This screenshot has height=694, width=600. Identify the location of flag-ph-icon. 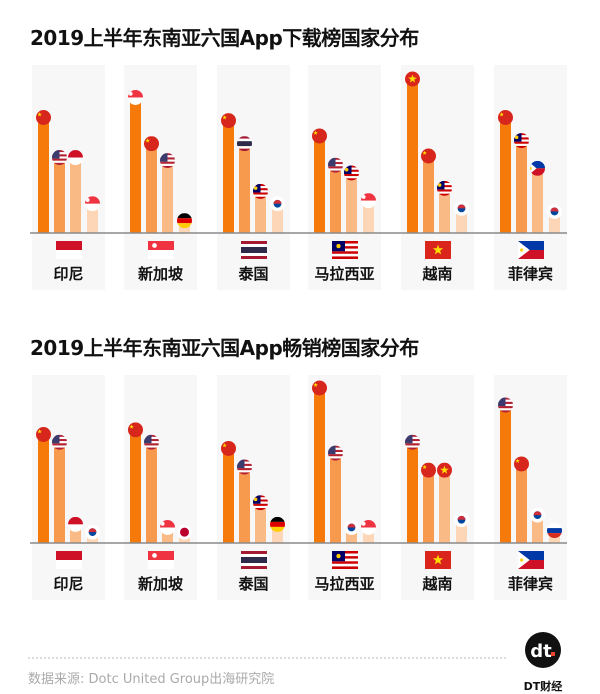
(537, 168).